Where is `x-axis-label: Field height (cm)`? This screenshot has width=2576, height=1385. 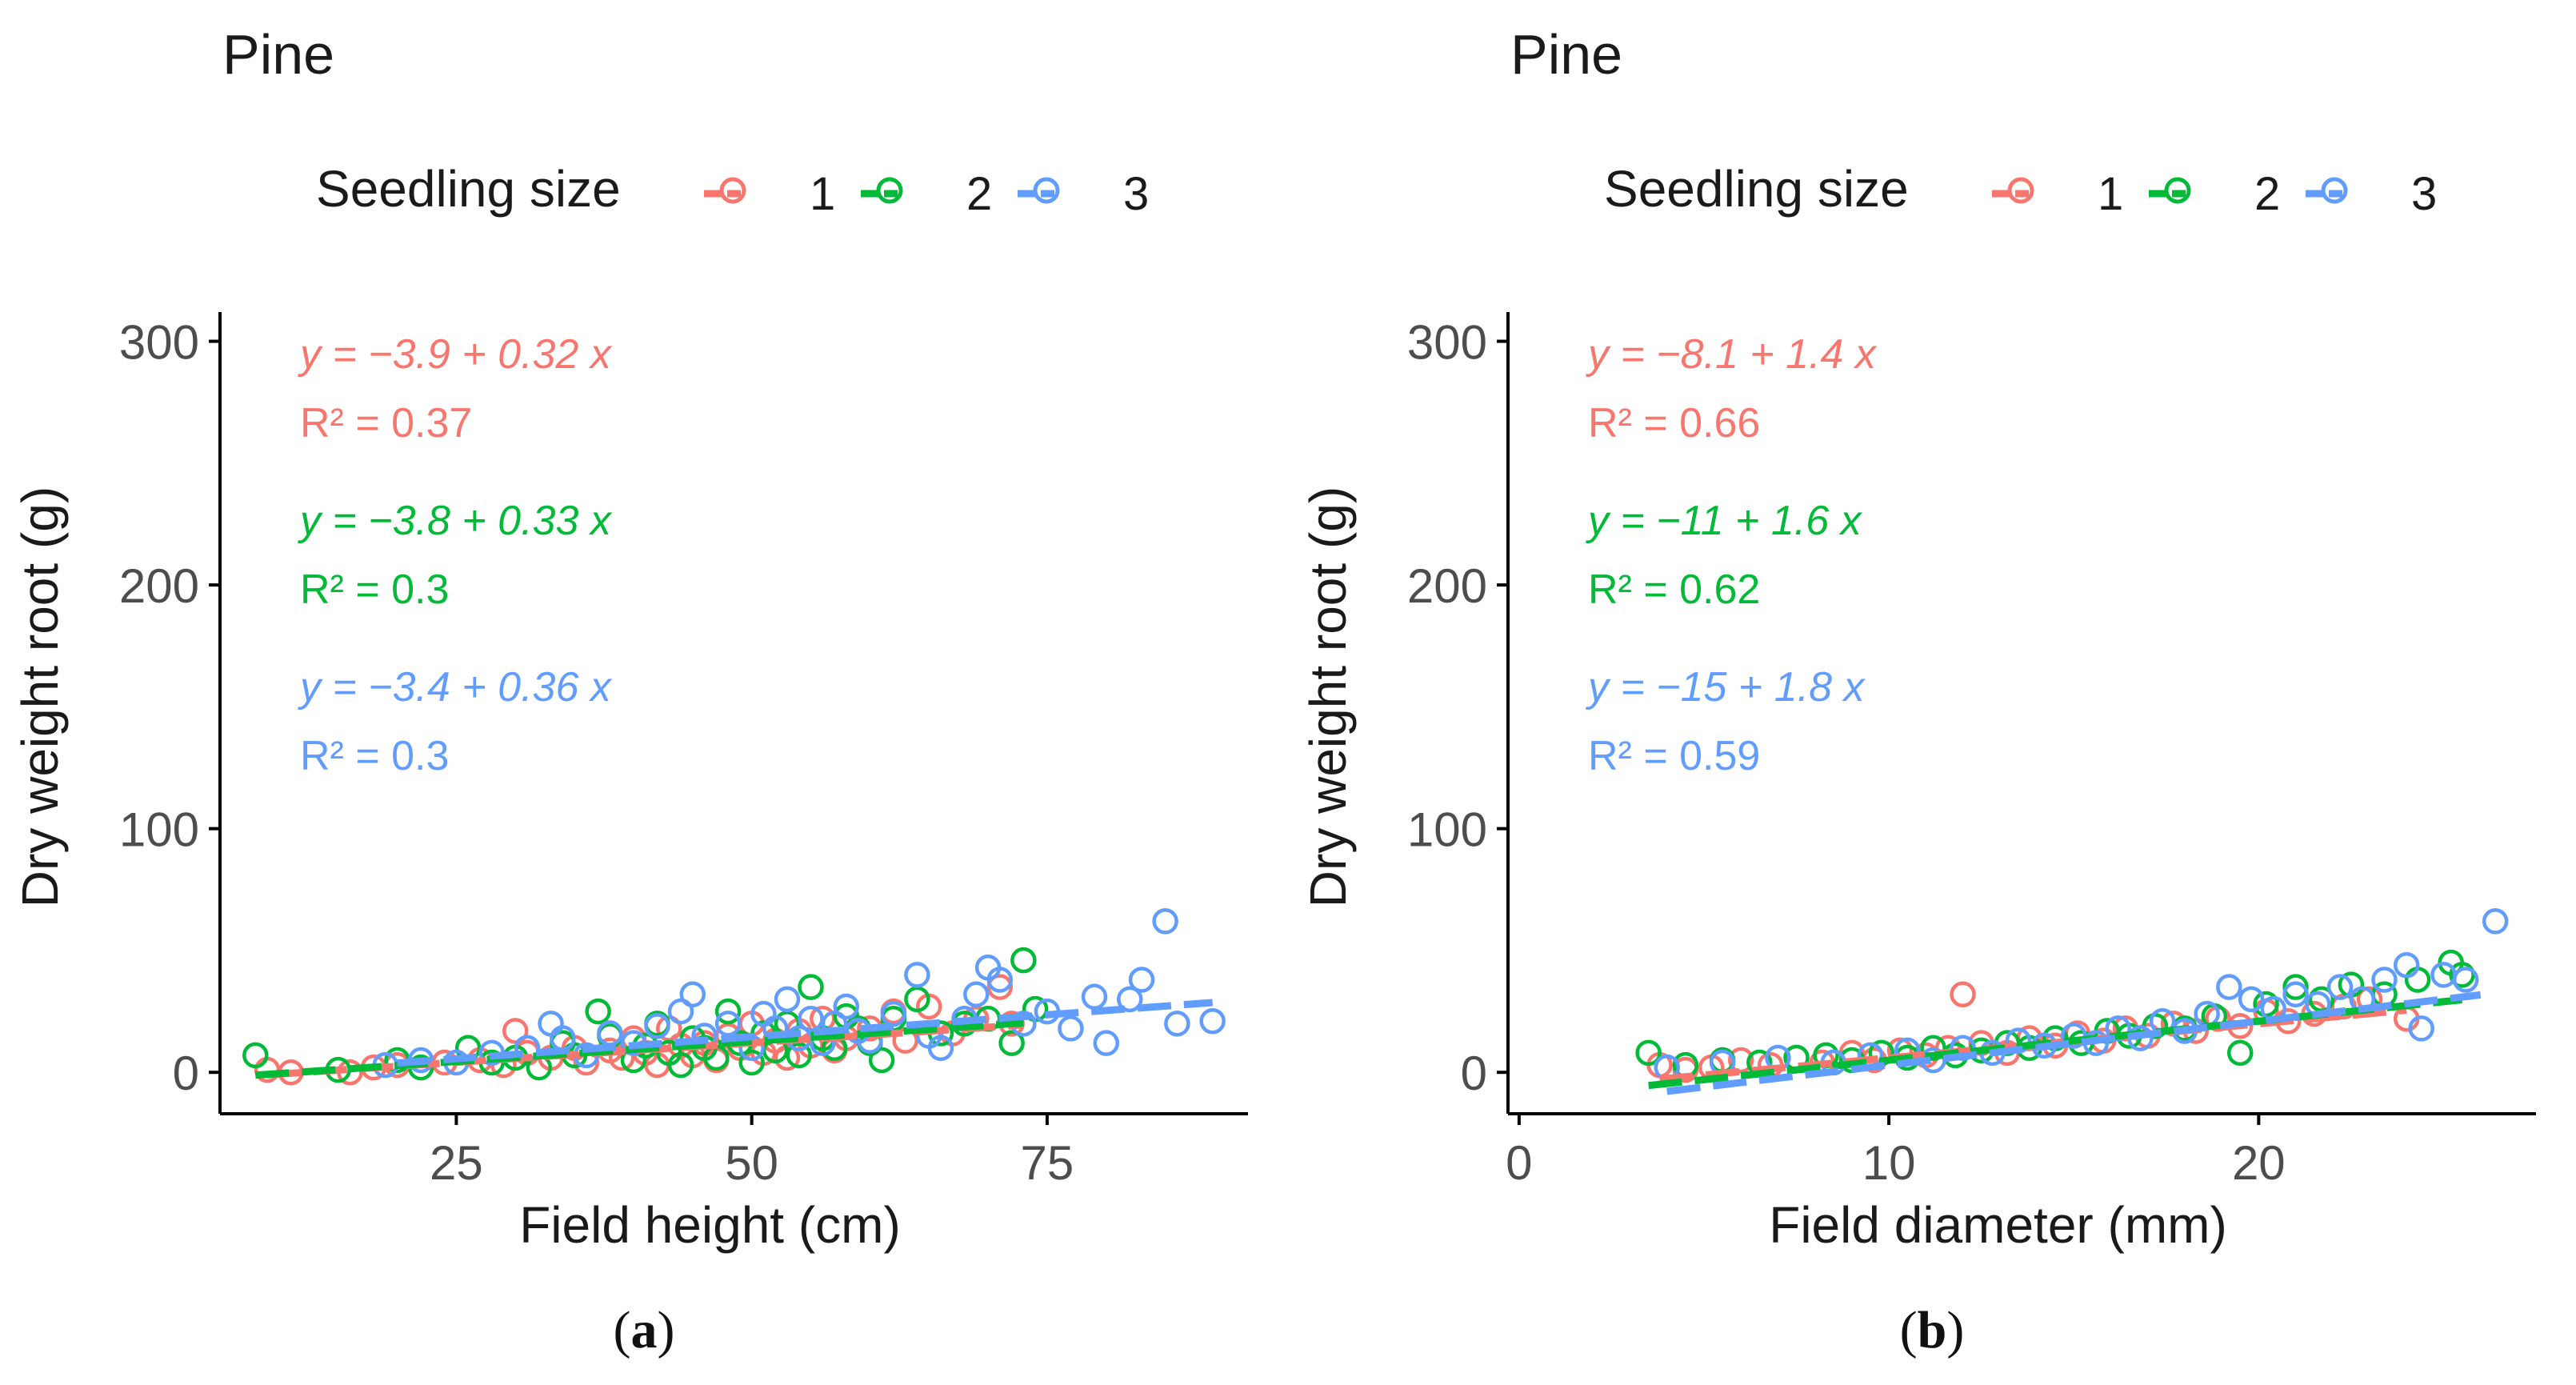 x-axis-label: Field height (cm) is located at coordinates (710, 1225).